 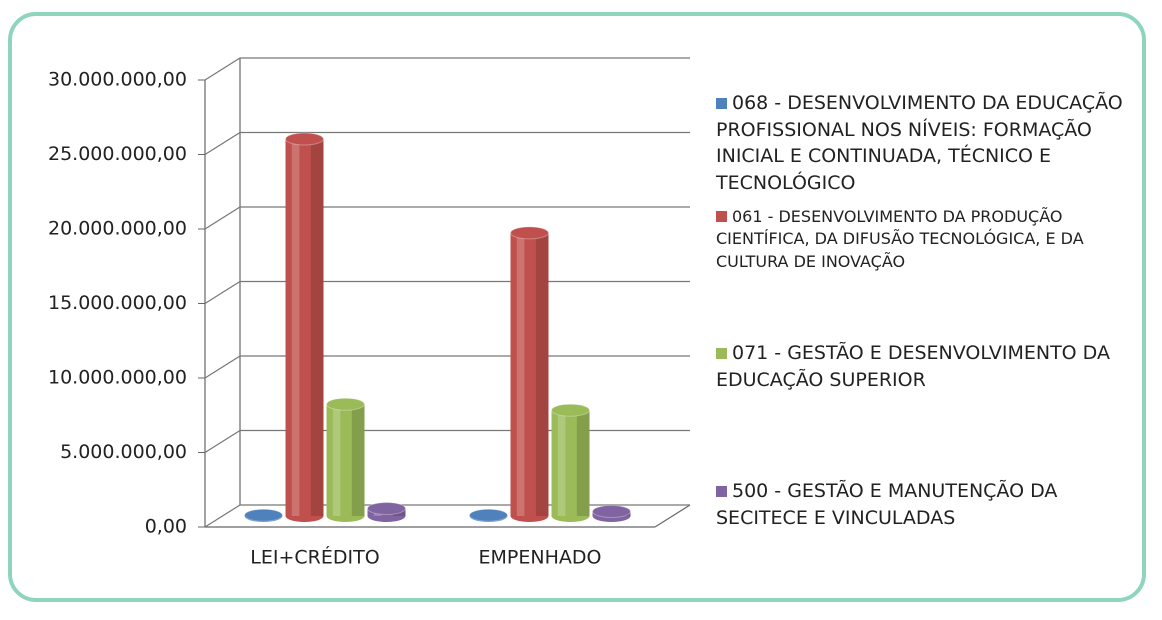 What do you see at coordinates (117, 303) in the screenshot?
I see `y-tick-label: 15.000.000,00` at bounding box center [117, 303].